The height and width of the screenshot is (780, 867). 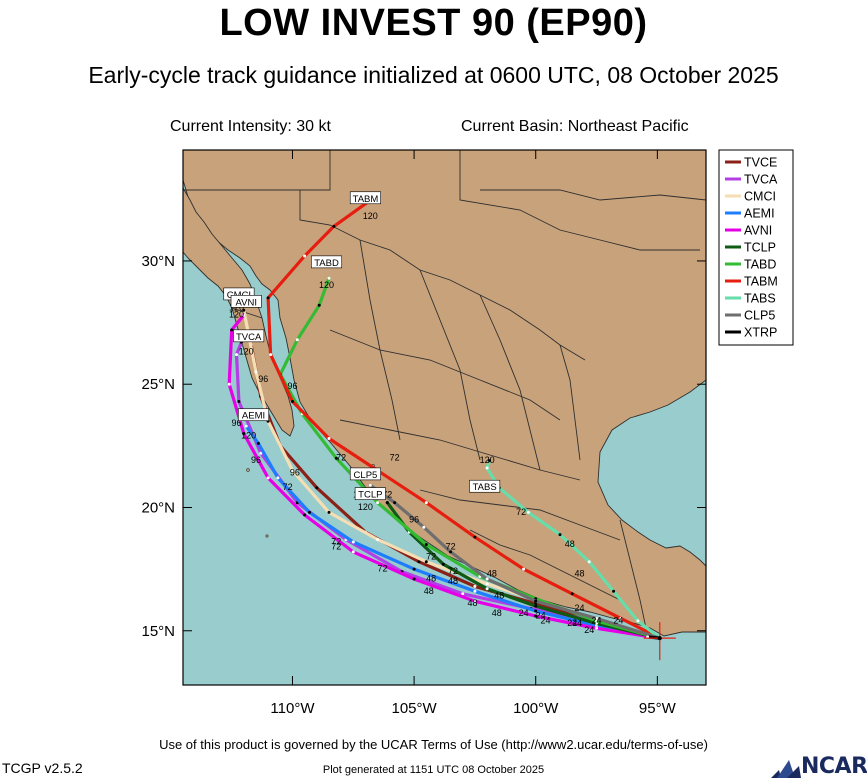 I want to click on legend-item-tabd: TABD, so click(x=760, y=265).